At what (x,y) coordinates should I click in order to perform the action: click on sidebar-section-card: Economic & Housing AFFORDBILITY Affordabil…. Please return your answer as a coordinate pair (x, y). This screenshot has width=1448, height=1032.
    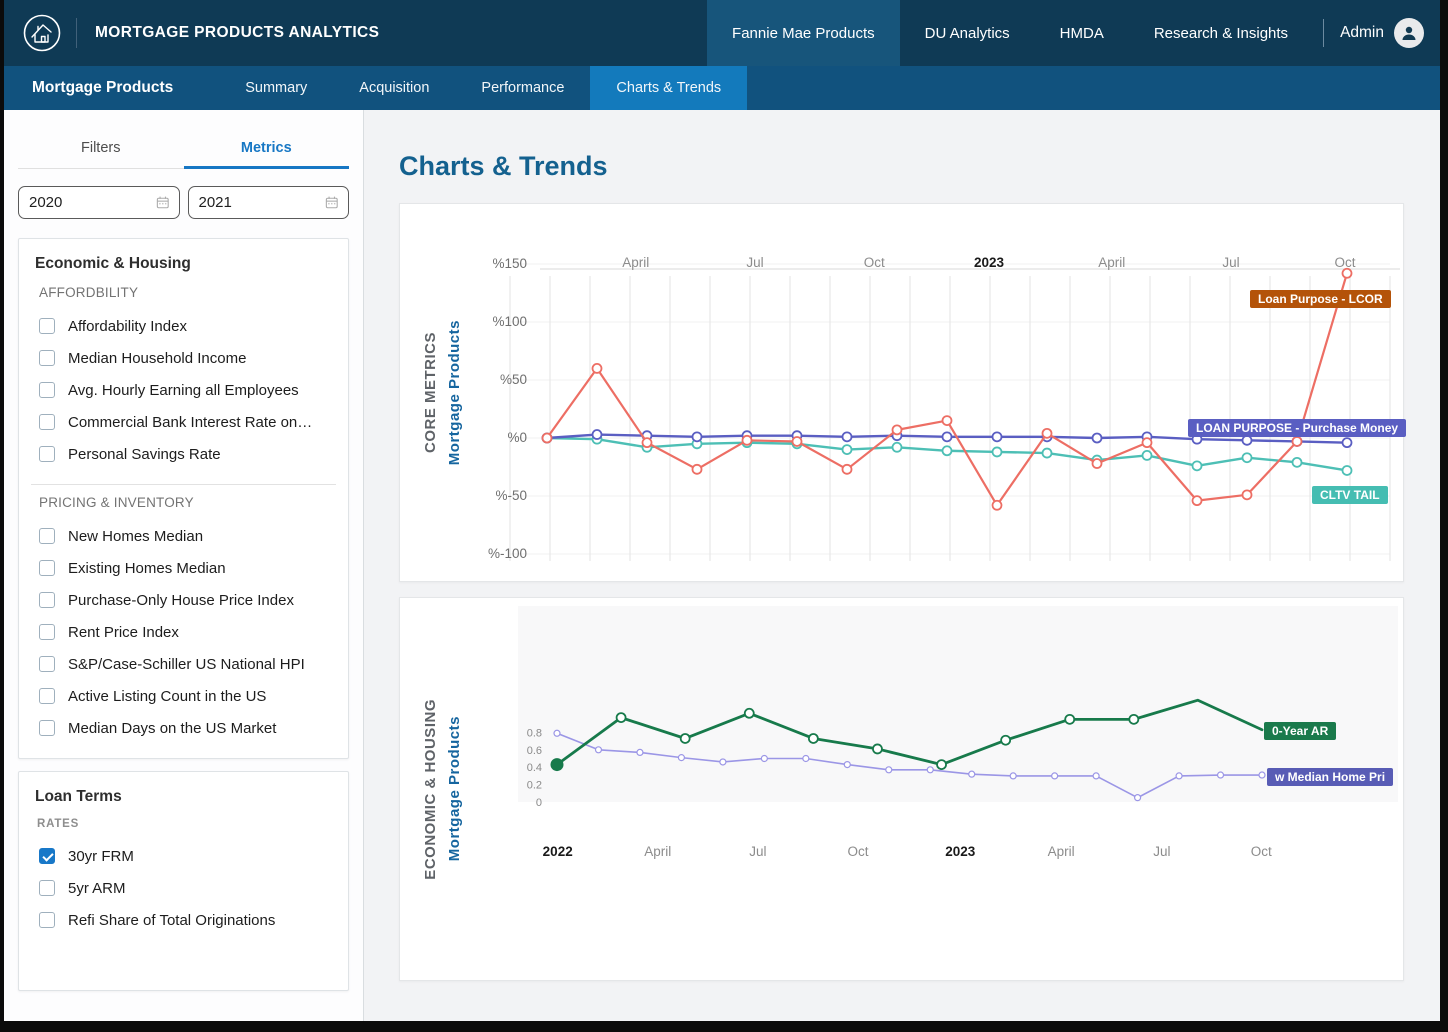
    Looking at the image, I should click on (183, 498).